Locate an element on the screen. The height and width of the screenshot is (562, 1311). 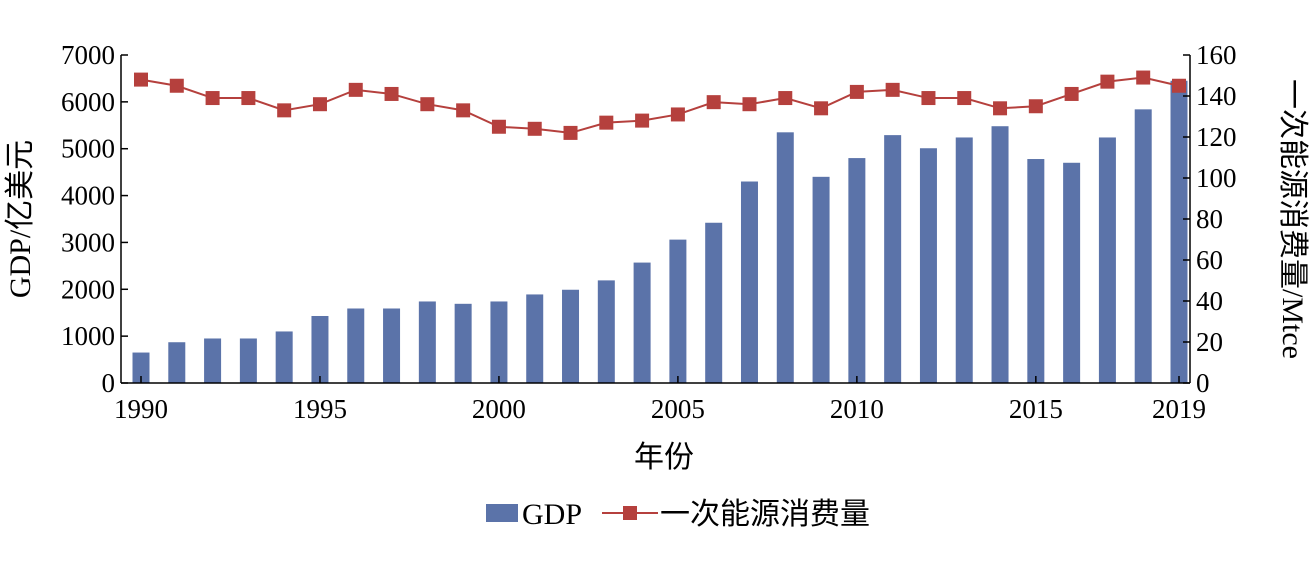
right-tick-label: 80 is located at coordinates (1209, 219).